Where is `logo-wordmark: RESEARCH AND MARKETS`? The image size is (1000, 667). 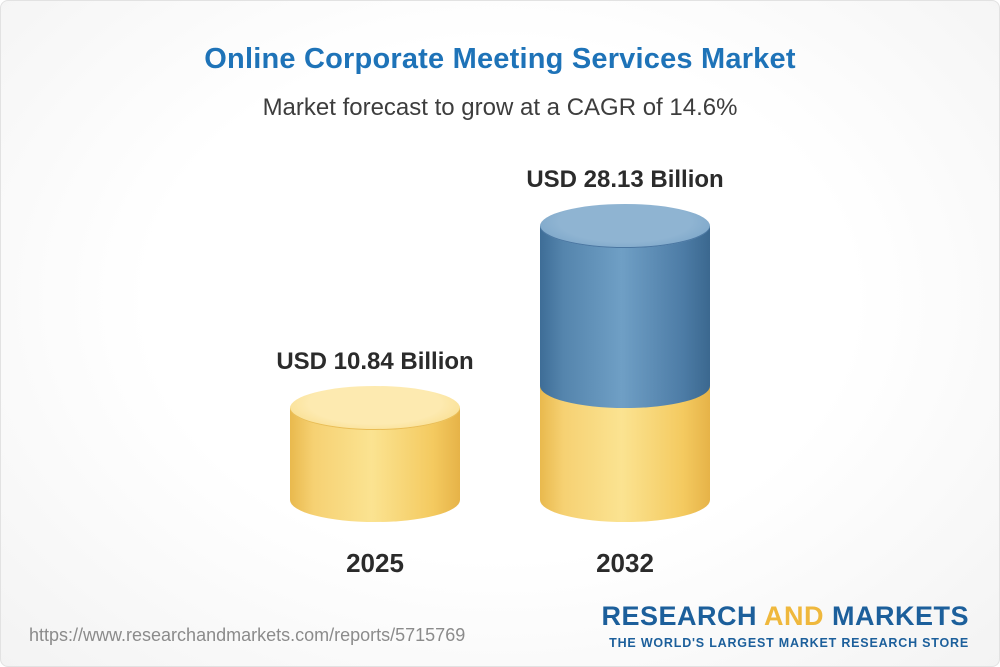
logo-wordmark: RESEARCH AND MARKETS is located at coordinates (785, 616).